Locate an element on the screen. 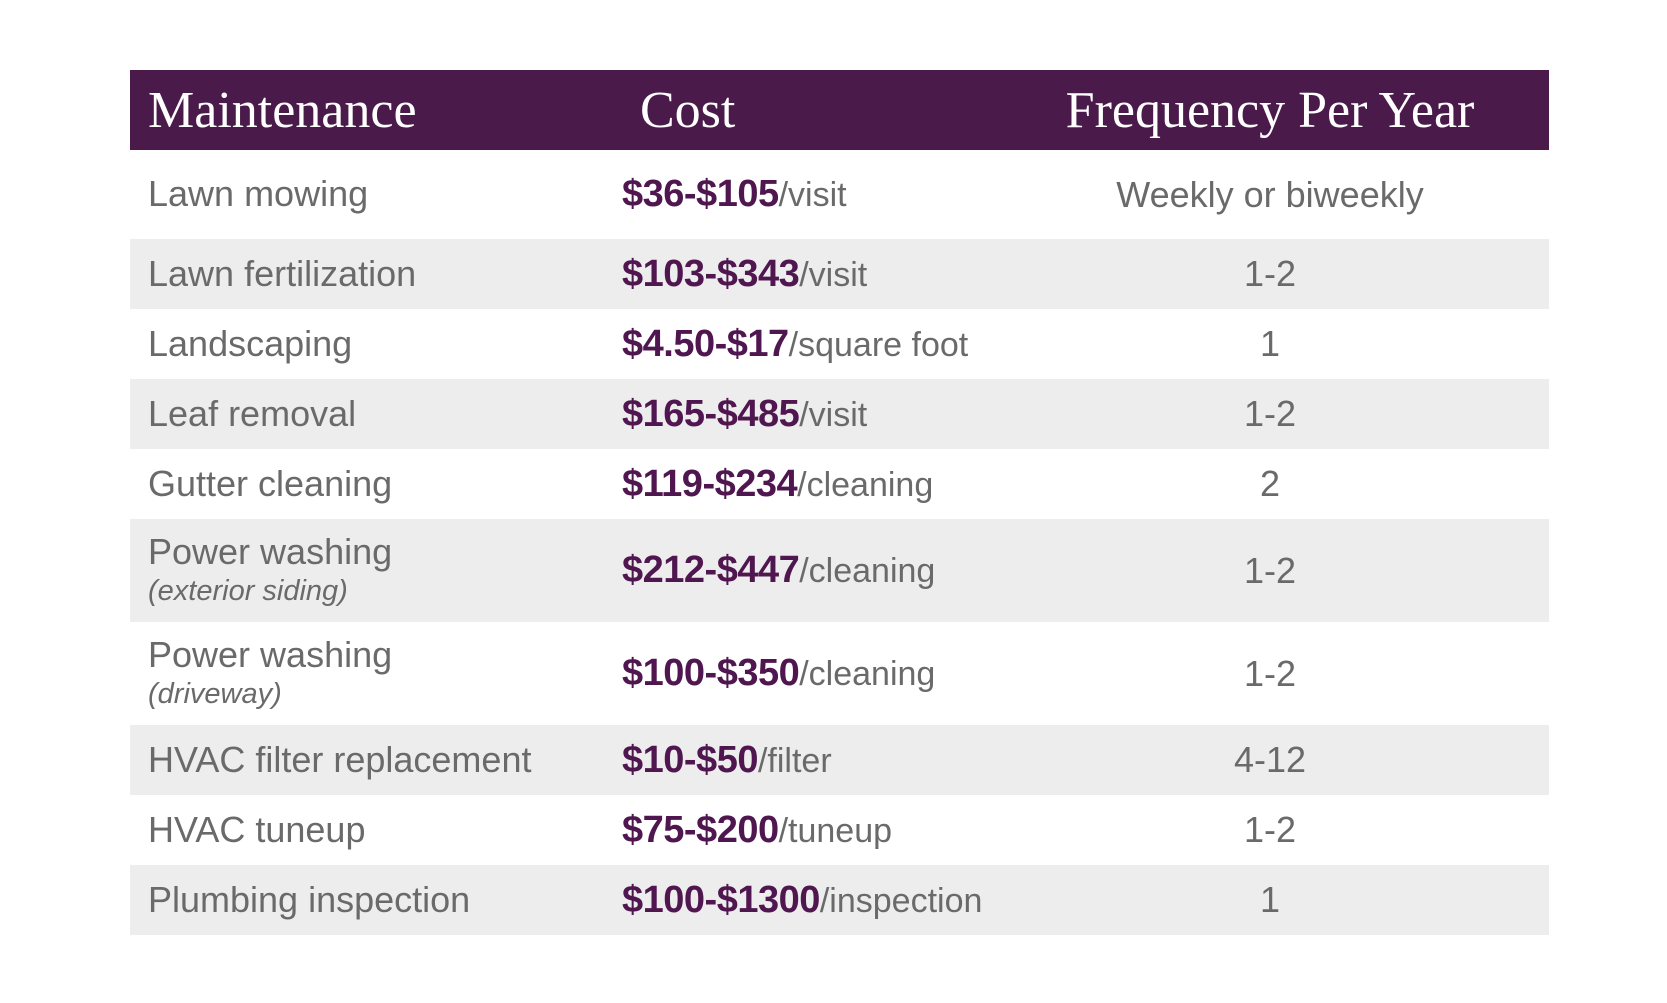  maintenance-sublabel: (driveway) is located at coordinates (215, 694).